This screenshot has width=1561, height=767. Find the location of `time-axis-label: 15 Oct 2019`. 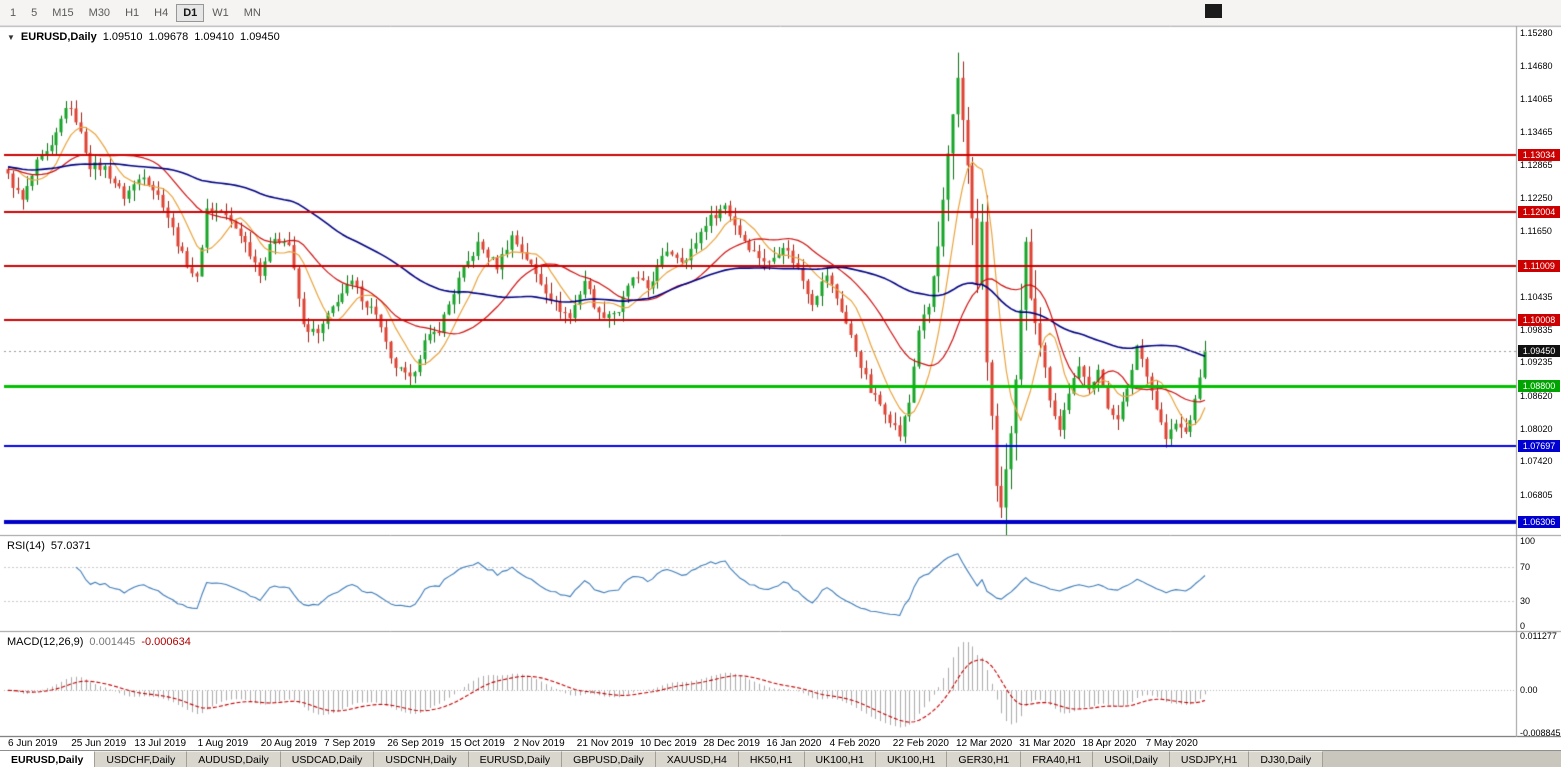

time-axis-label: 15 Oct 2019 is located at coordinates (477, 743).